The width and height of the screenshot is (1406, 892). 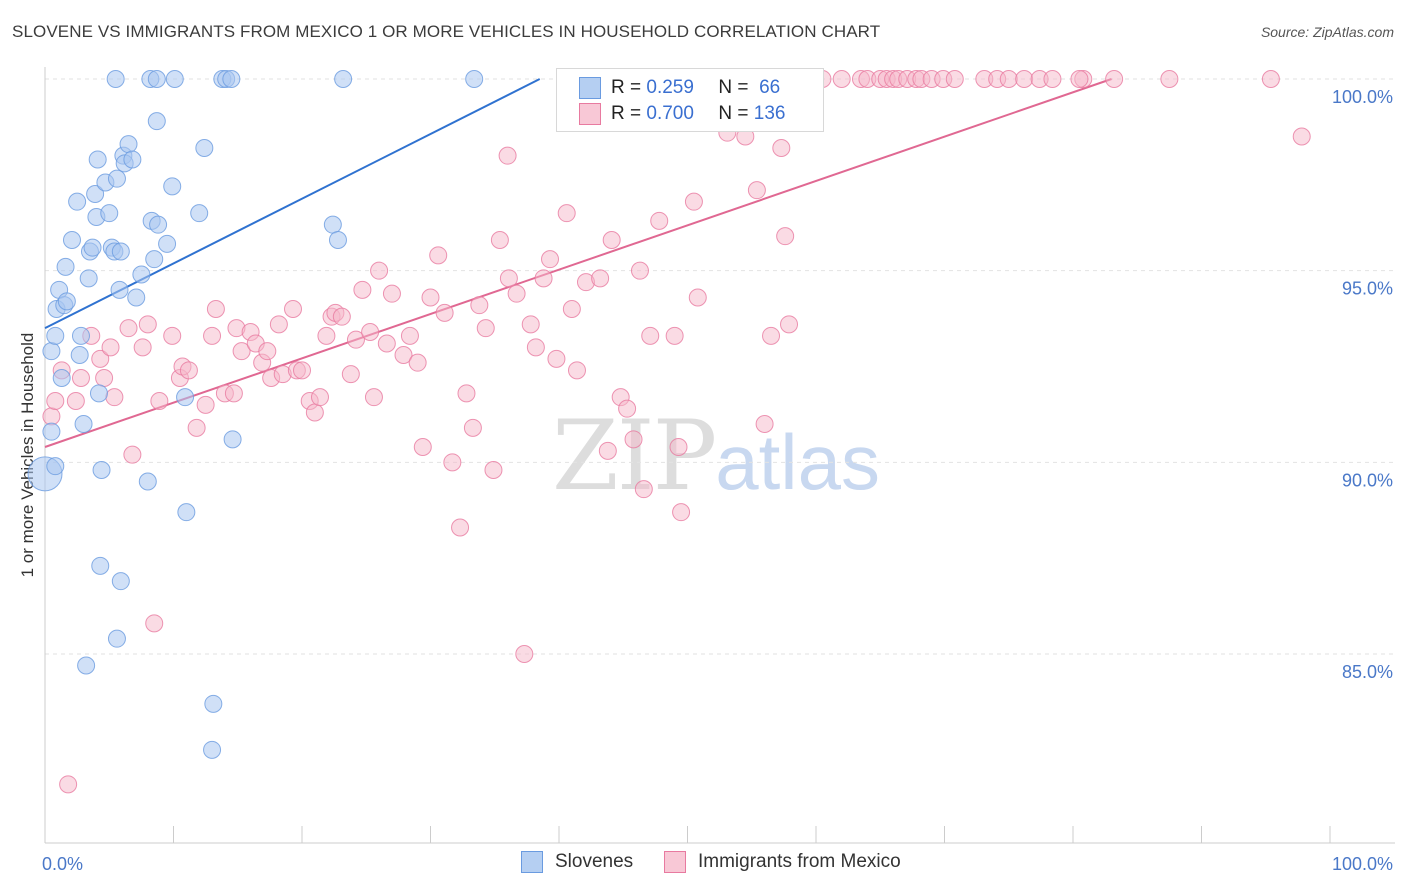 I want to click on x-tick-label: 100.0%, so click(x=1362, y=864).